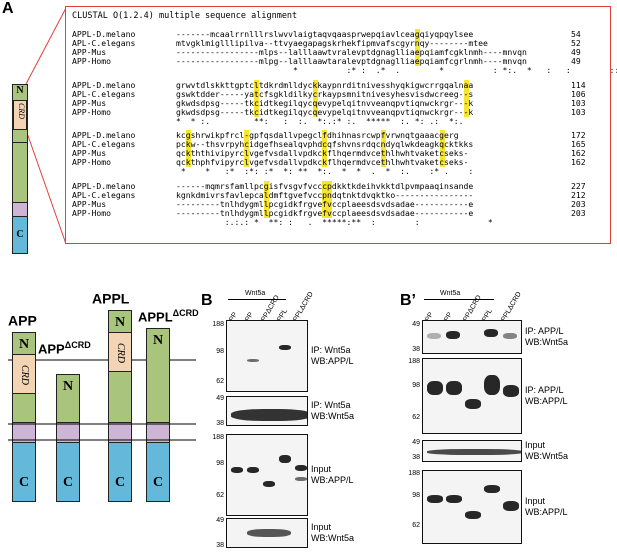 Image resolution: width=617 pixels, height=554 pixels. I want to click on panel-label-a: A, so click(8, 8).